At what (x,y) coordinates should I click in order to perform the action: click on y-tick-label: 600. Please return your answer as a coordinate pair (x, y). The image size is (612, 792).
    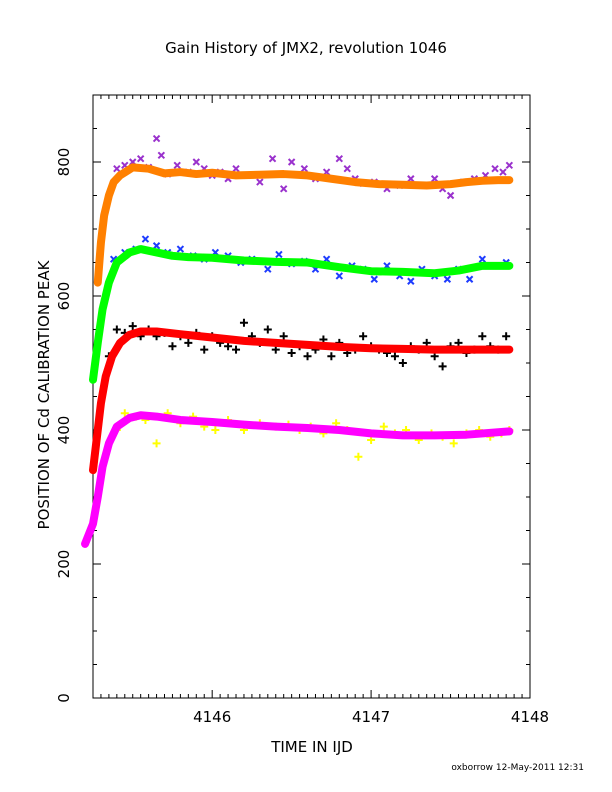
    Looking at the image, I should click on (64, 296).